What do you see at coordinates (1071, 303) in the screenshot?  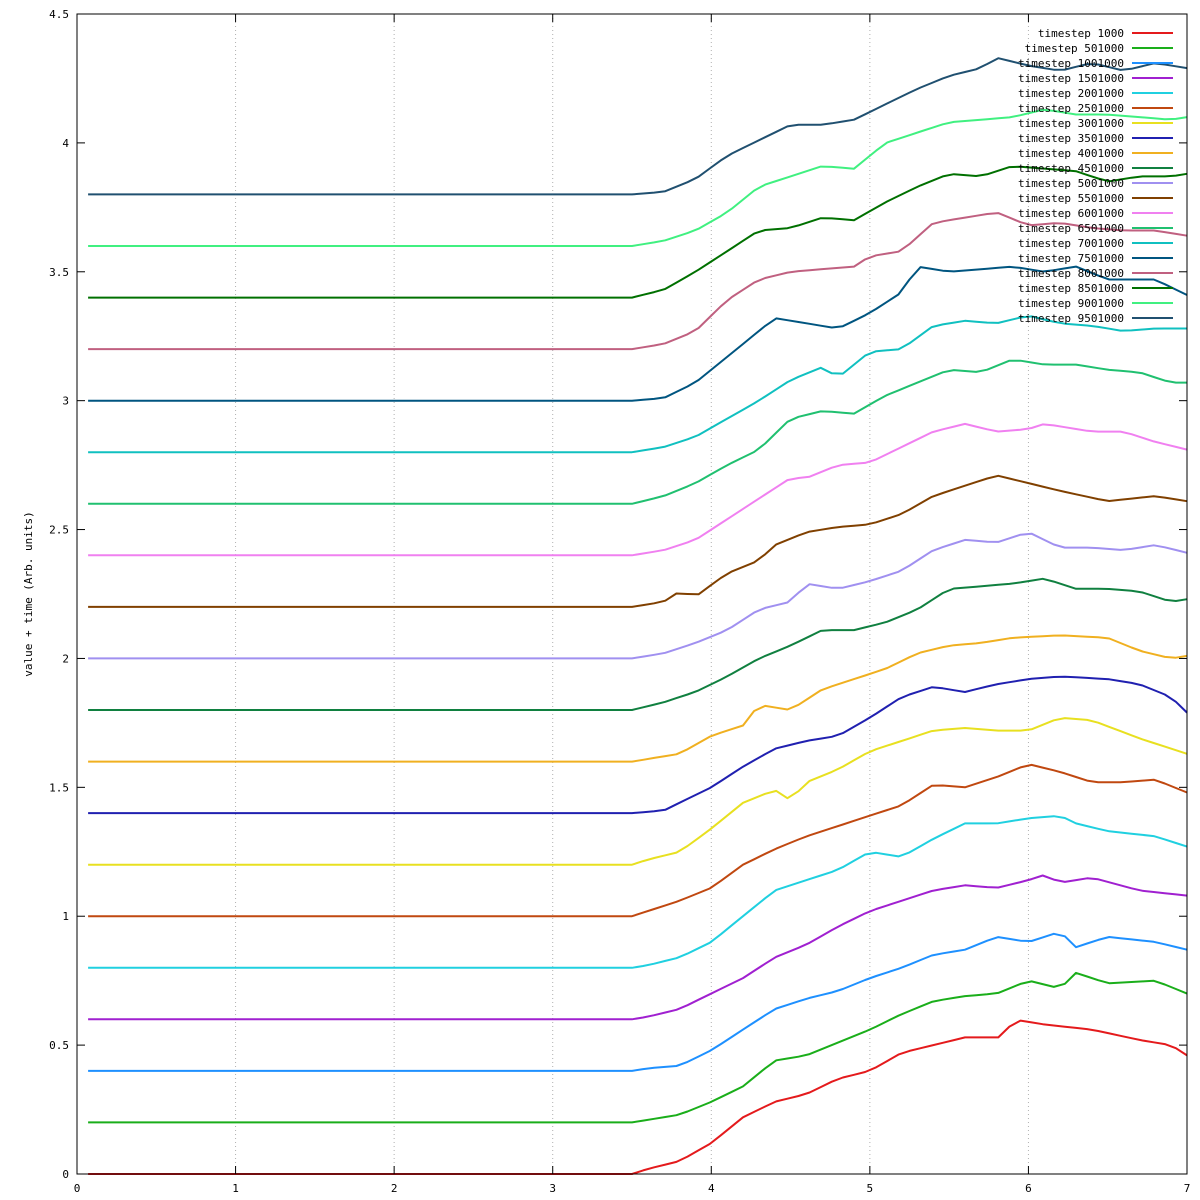 I see `legend-label: timestep 9001000` at bounding box center [1071, 303].